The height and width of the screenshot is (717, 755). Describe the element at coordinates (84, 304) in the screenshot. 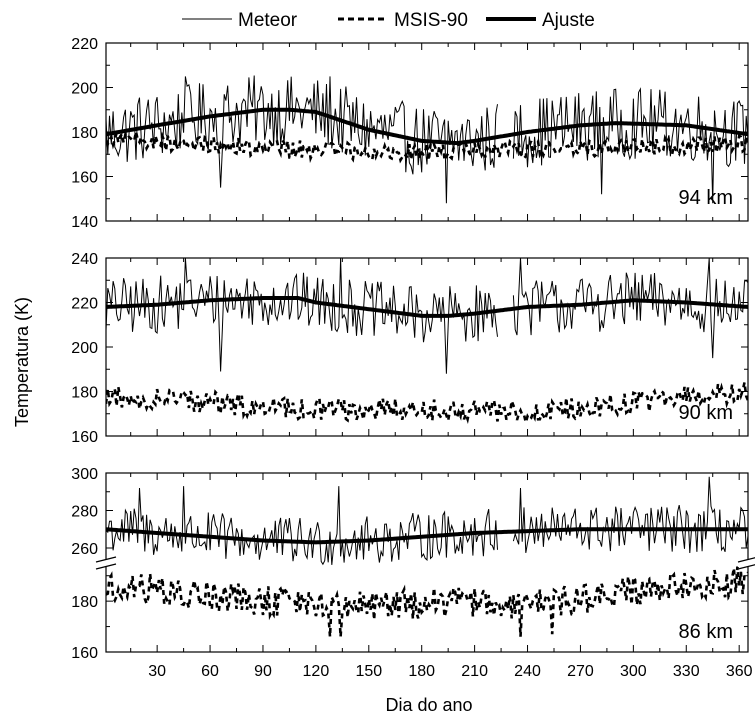

I see `y-tick-label-90km: 220` at that location.